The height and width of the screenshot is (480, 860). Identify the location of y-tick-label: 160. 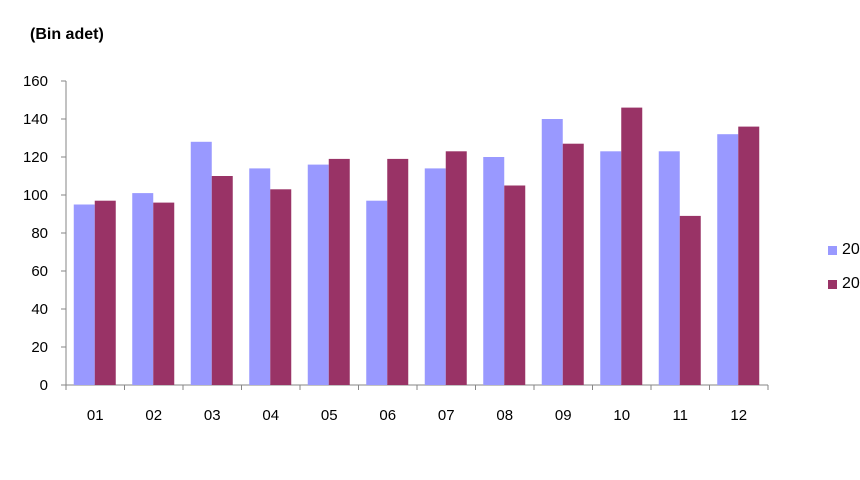
(35, 81).